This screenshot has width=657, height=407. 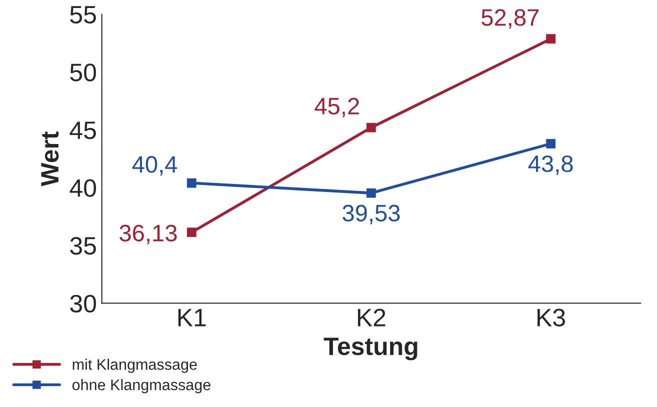 What do you see at coordinates (83, 246) in the screenshot?
I see `y-tick-label: 35` at bounding box center [83, 246].